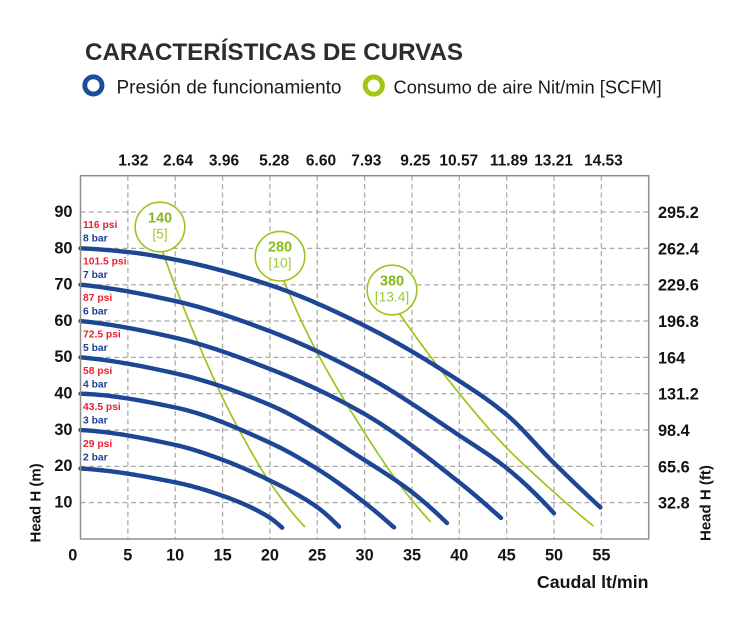  I want to click on svg-text: 6.60, so click(321, 161).